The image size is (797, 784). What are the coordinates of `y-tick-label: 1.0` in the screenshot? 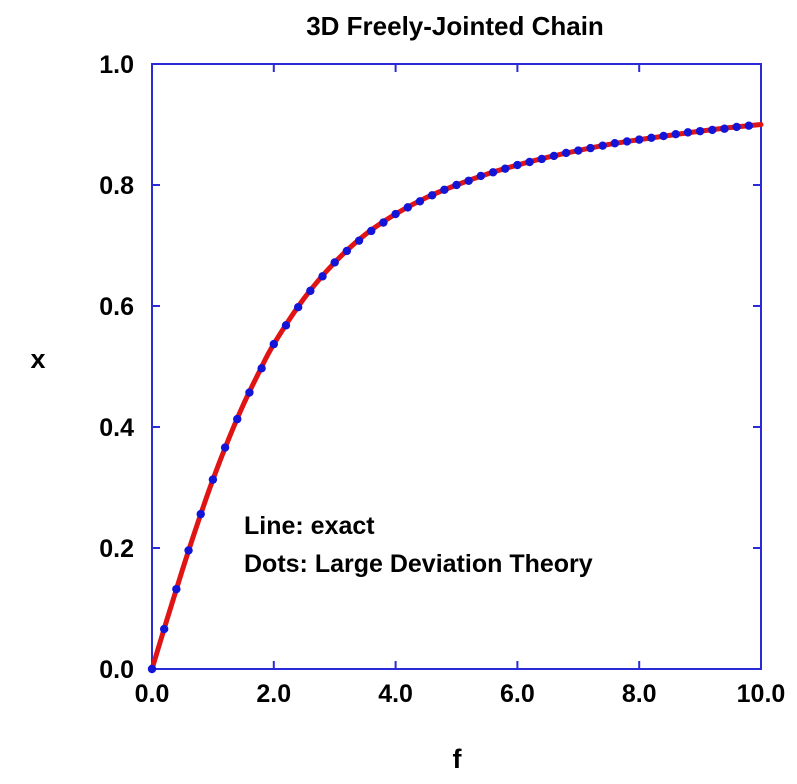 It's located at (116, 65).